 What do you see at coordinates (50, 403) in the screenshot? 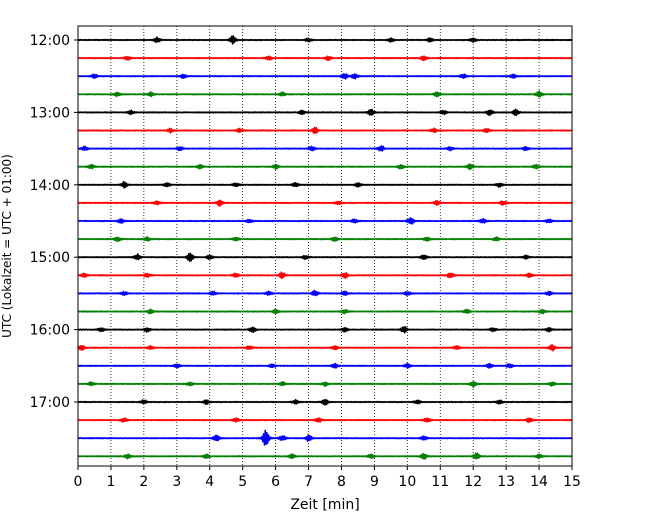
I see `y-tick-label: 17:00` at bounding box center [50, 403].